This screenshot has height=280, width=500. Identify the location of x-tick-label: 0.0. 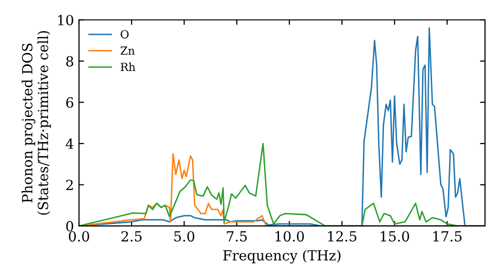
(79, 236).